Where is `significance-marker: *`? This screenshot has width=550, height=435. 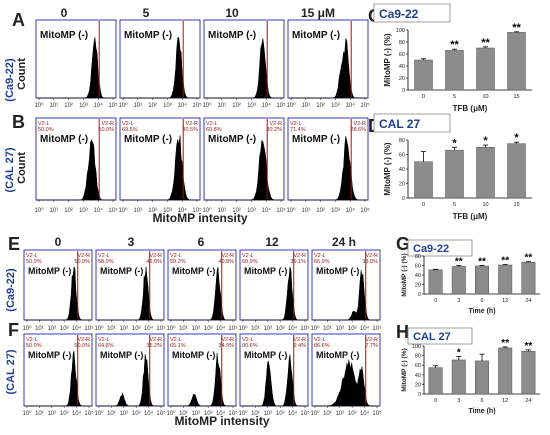 significance-marker: * is located at coordinates (459, 353).